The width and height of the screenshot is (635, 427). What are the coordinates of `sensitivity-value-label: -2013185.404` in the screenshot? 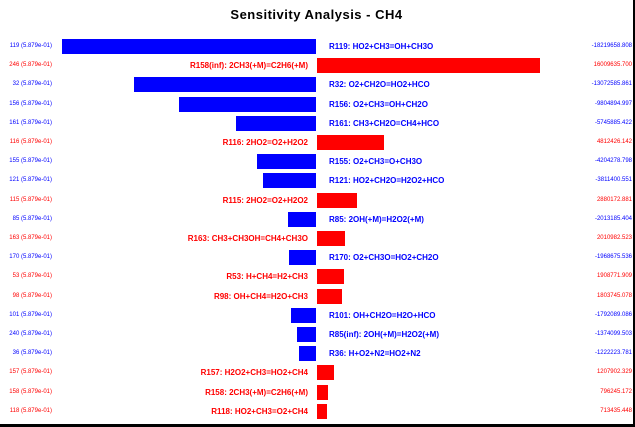 It's located at (613, 218).